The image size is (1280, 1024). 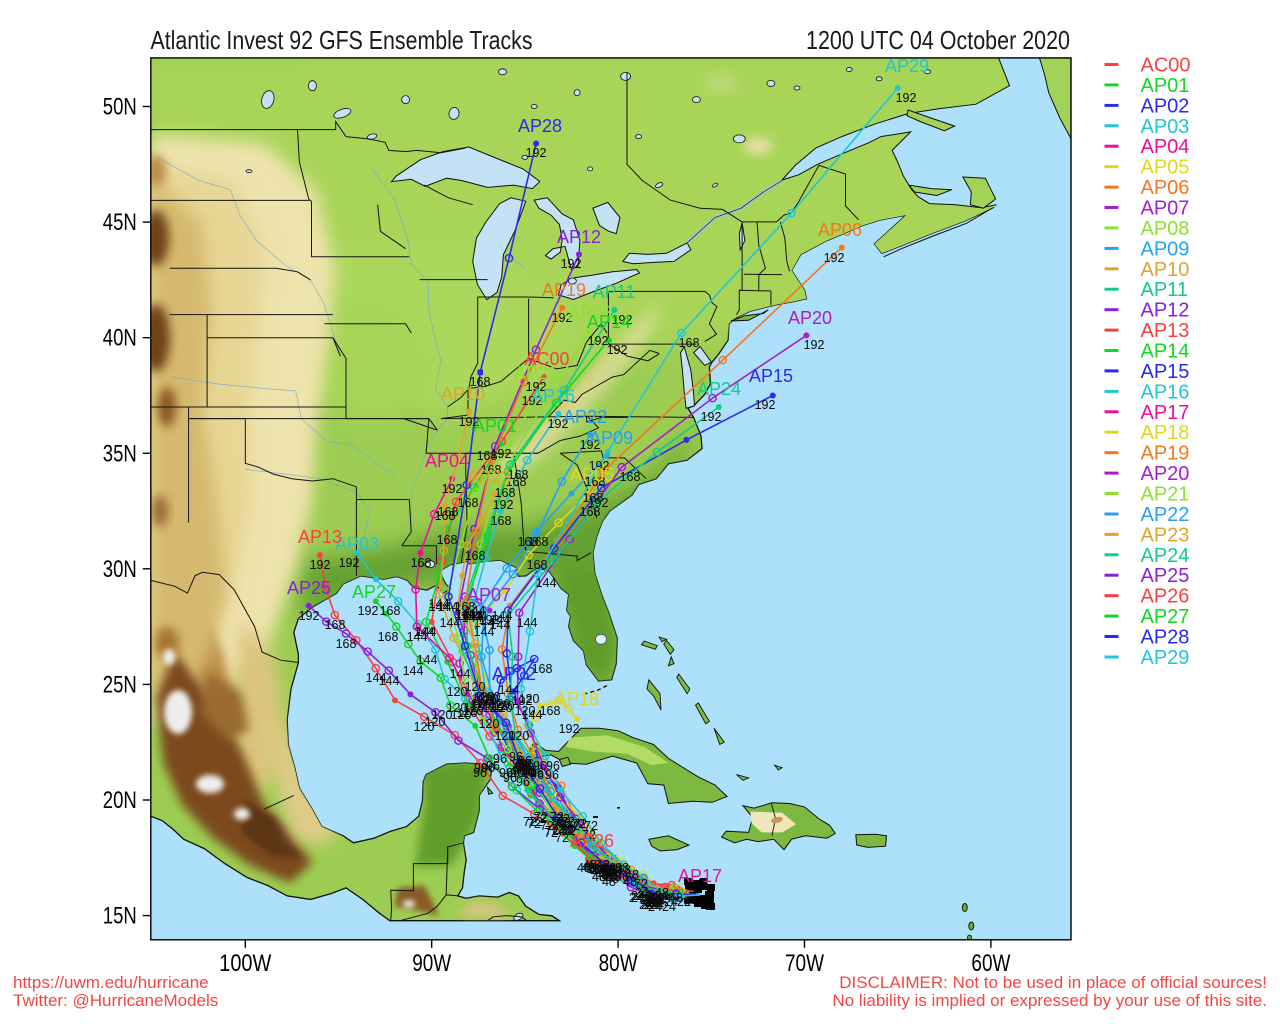 I want to click on svg-text: AP14, so click(x=1165, y=352).